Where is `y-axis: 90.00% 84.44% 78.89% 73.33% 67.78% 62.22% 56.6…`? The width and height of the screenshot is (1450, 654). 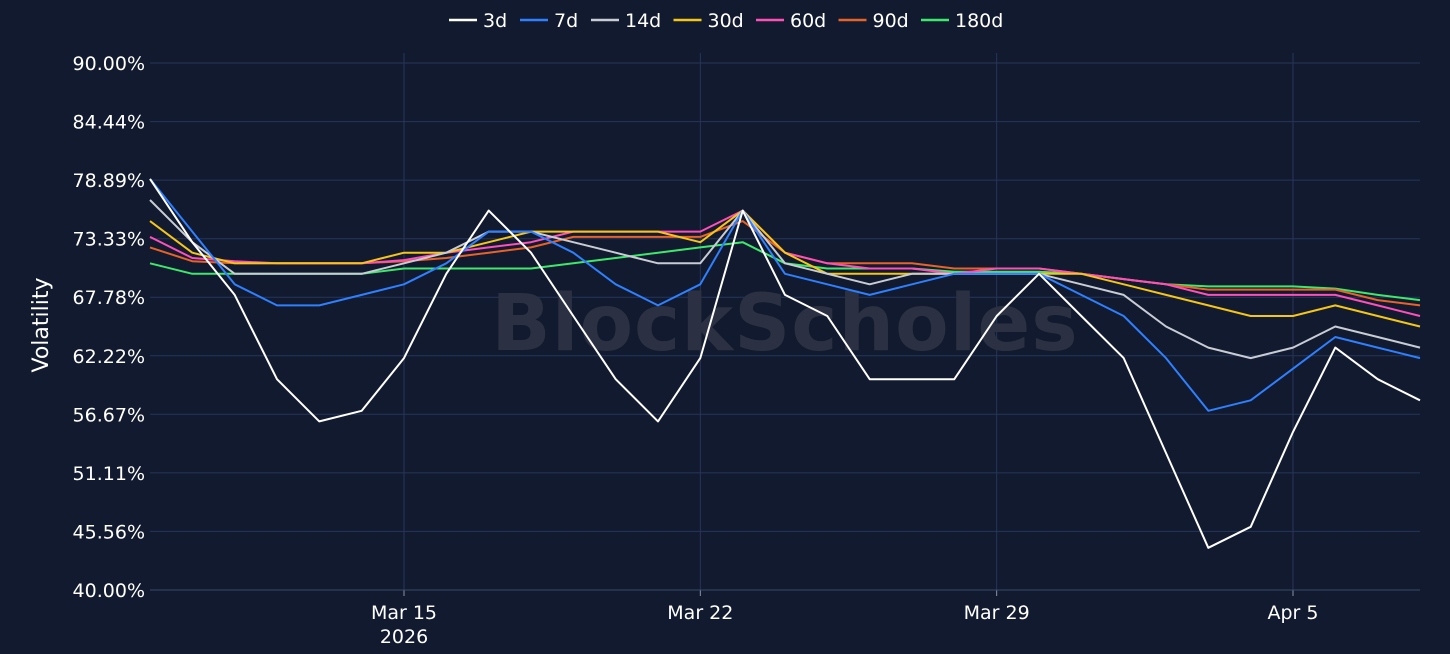 y-axis: 90.00% 84.44% 78.89% 73.33% 67.78% 62.22% 56.6… is located at coordinates (109, 327).